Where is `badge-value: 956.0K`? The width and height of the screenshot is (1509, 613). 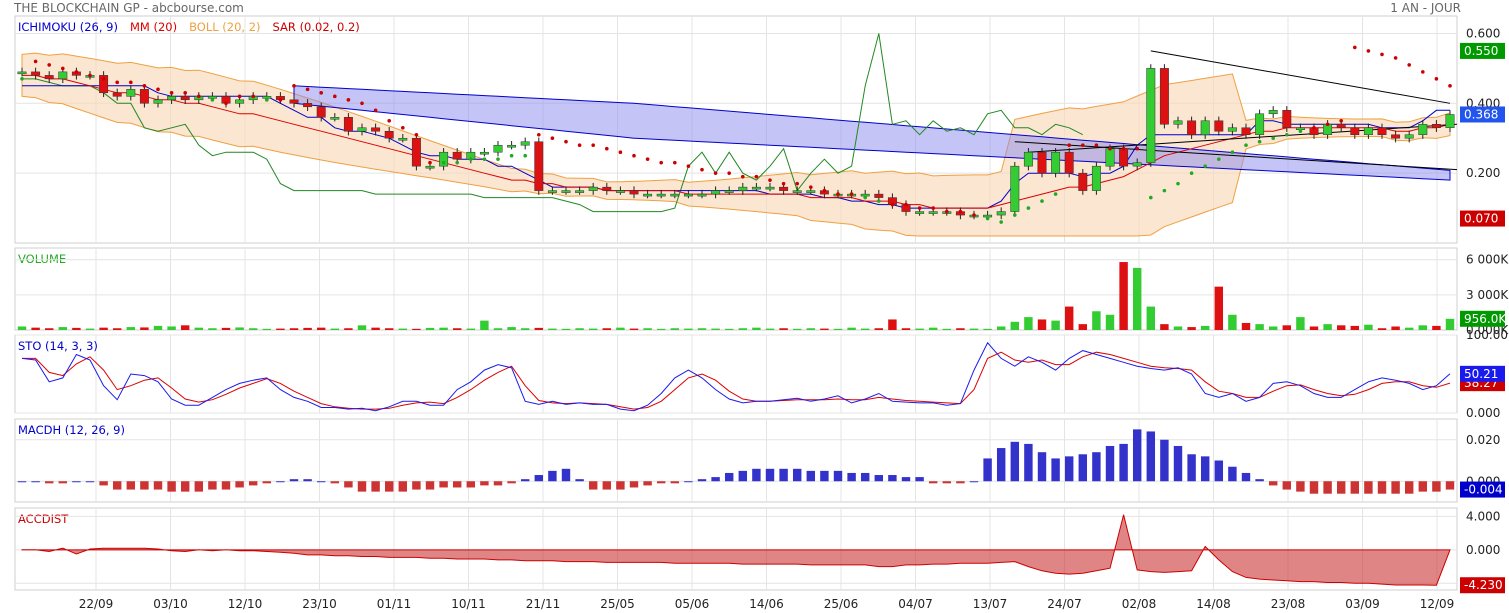 badge-value: 956.0K is located at coordinates (1485, 319).